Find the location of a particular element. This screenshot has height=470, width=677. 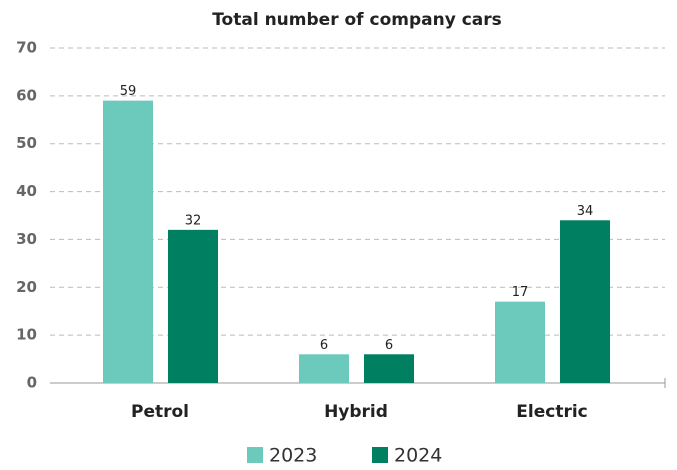

chart-title: Total number of company cars is located at coordinates (357, 20).